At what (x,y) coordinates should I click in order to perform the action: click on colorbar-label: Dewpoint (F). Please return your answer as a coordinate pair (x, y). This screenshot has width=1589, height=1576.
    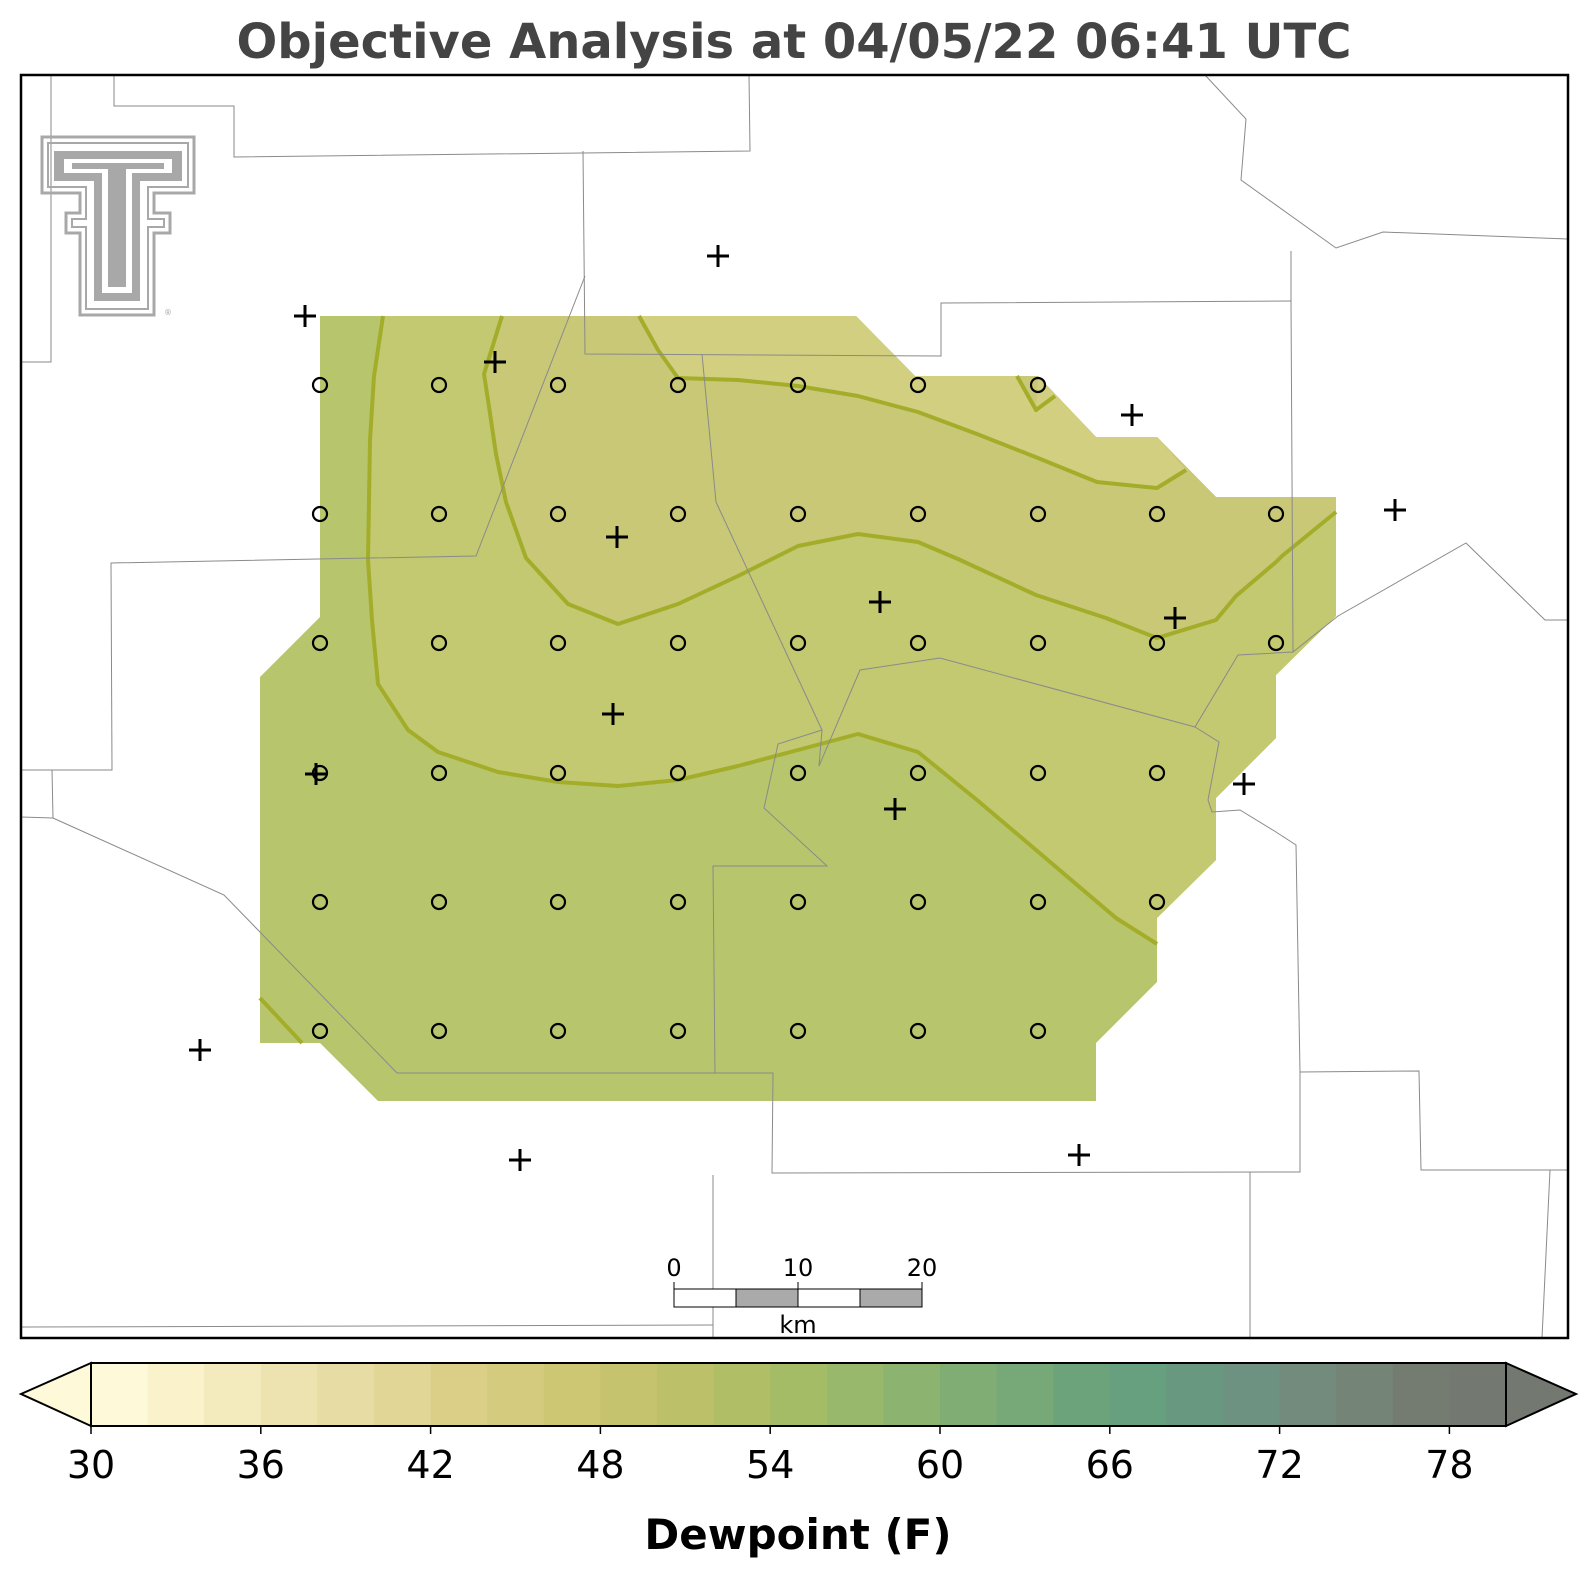
    Looking at the image, I should click on (797, 1534).